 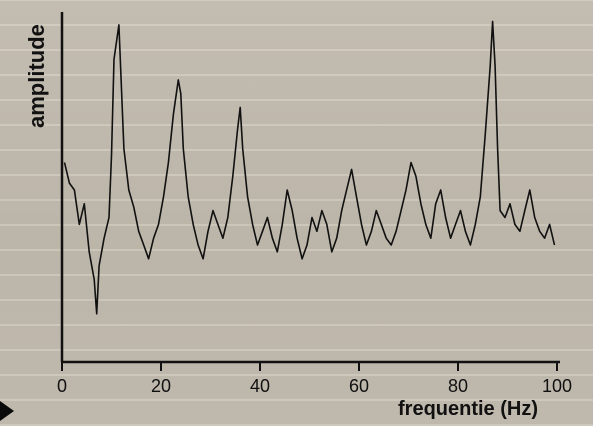 I want to click on x-tick-label: 0, so click(x=62, y=386).